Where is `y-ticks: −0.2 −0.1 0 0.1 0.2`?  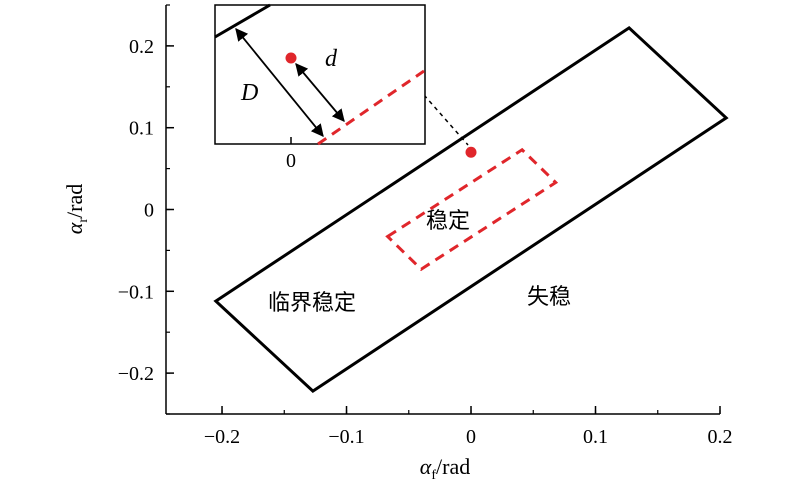
y-ticks: −0.2 −0.1 0 0.1 0.2 is located at coordinates (146, 209).